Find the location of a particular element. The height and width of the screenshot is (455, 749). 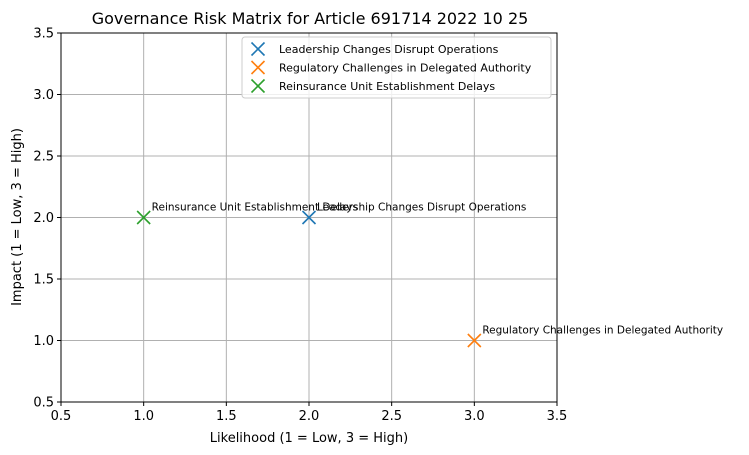

y-tick-label: 3.0 is located at coordinates (43, 95).